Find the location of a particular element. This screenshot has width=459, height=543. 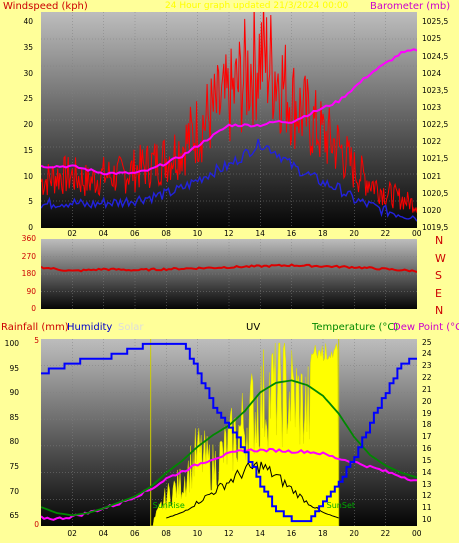

barometer-tick: 1021,5 is located at coordinates (435, 159).